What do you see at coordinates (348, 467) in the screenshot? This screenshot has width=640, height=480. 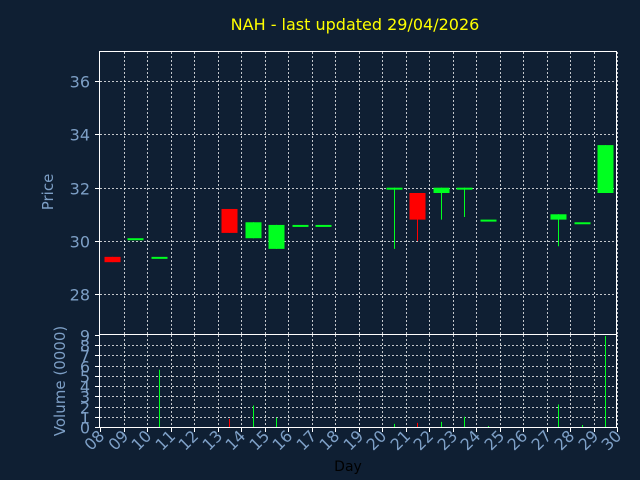 I see `day-axis-label: Day` at bounding box center [348, 467].